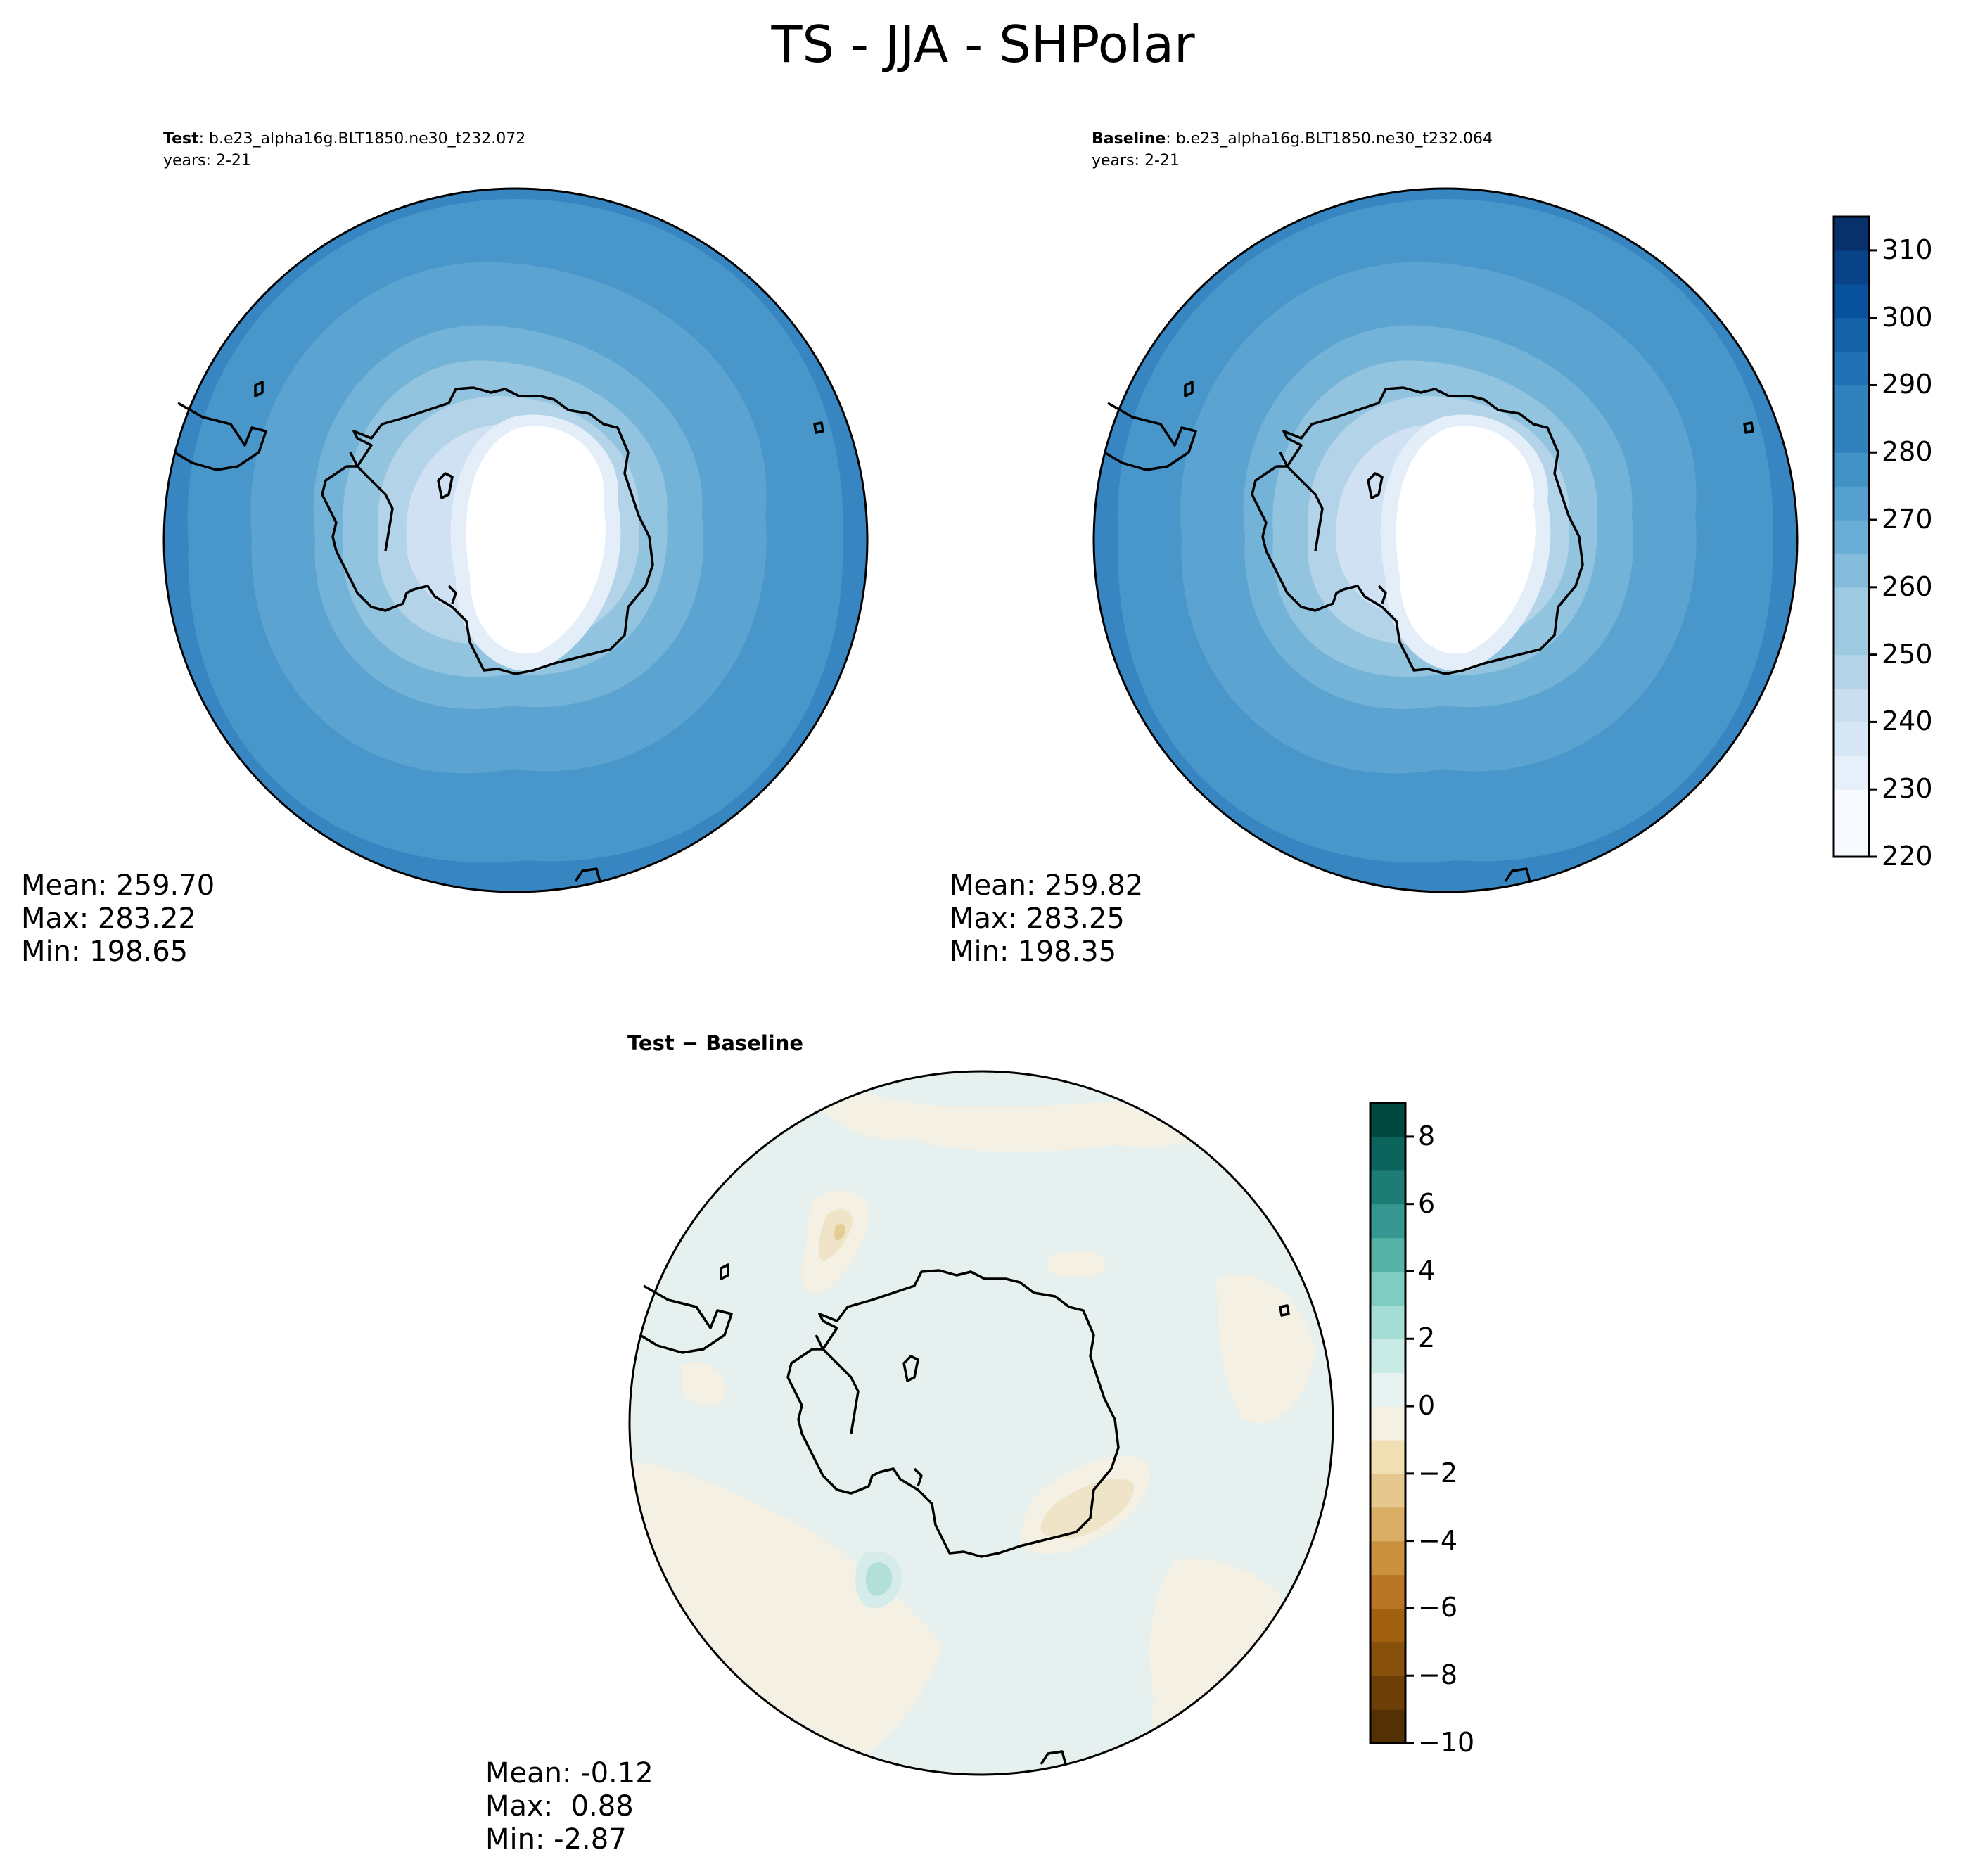  I want to click on test-years: years: 2-21, so click(207, 161).